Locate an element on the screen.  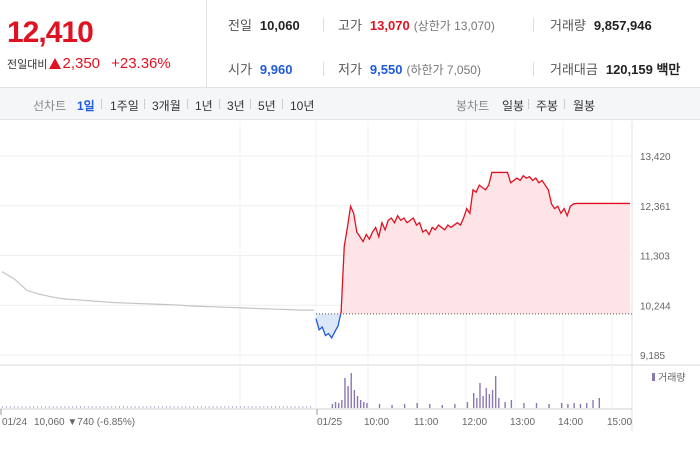
current-price: 12,410 is located at coordinates (50, 32).